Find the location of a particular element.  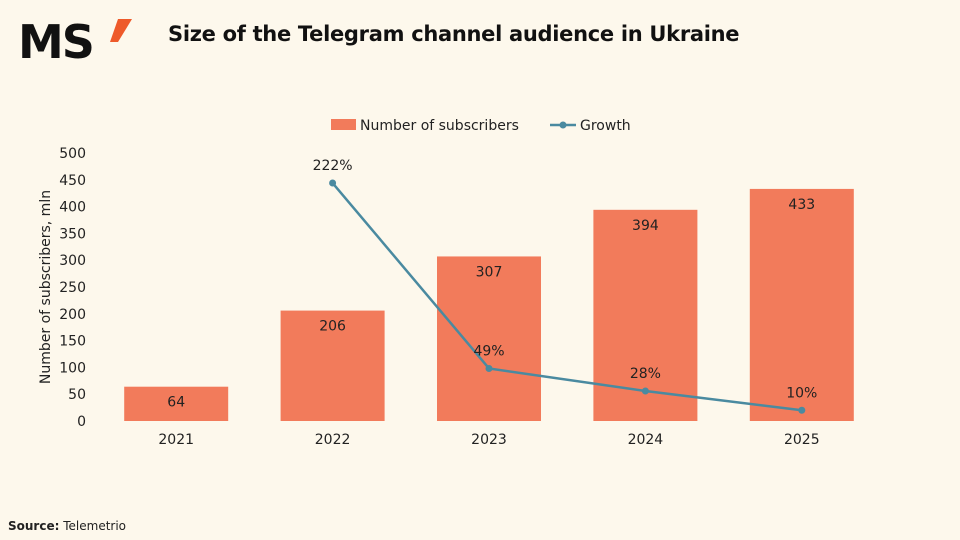

bar-2023 is located at coordinates (489, 338).